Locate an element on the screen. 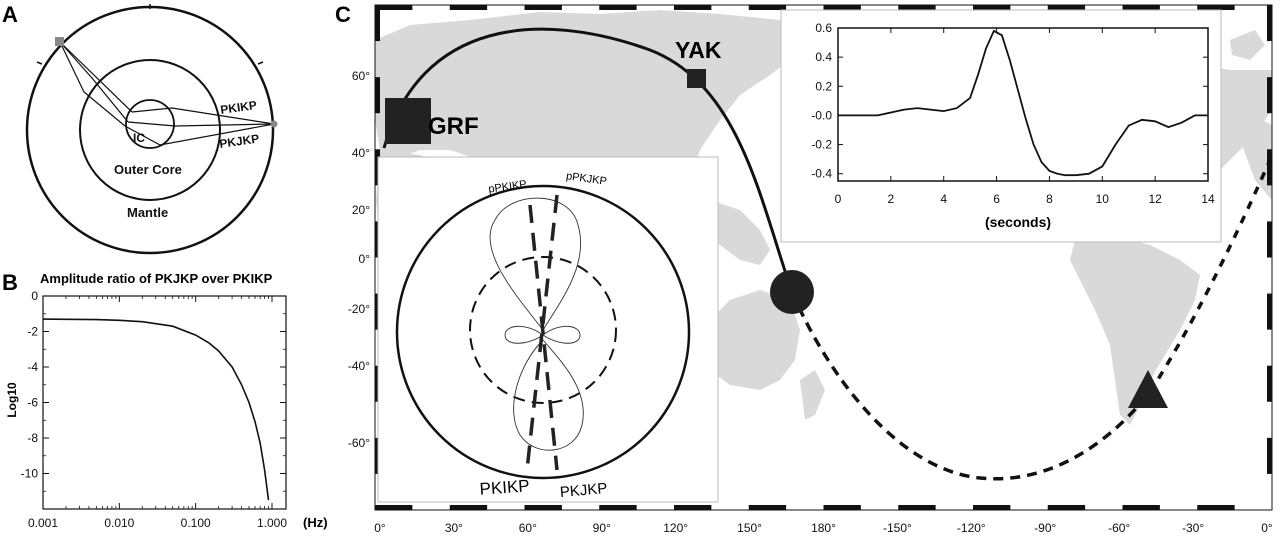 This screenshot has width=1280, height=544. antipode-triangle-marker is located at coordinates (1148, 389).